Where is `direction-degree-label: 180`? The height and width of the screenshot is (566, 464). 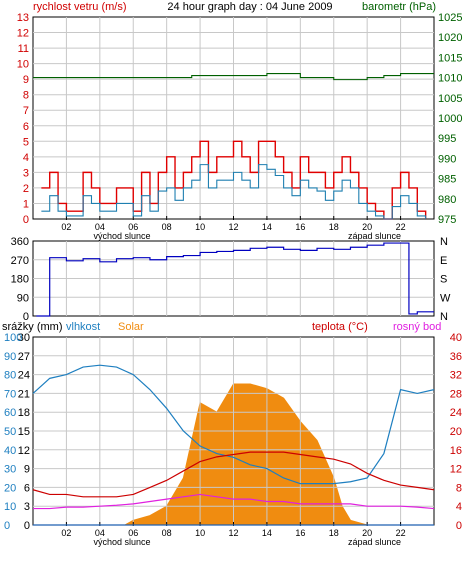
direction-degree-label: 180 is located at coordinates (20, 280).